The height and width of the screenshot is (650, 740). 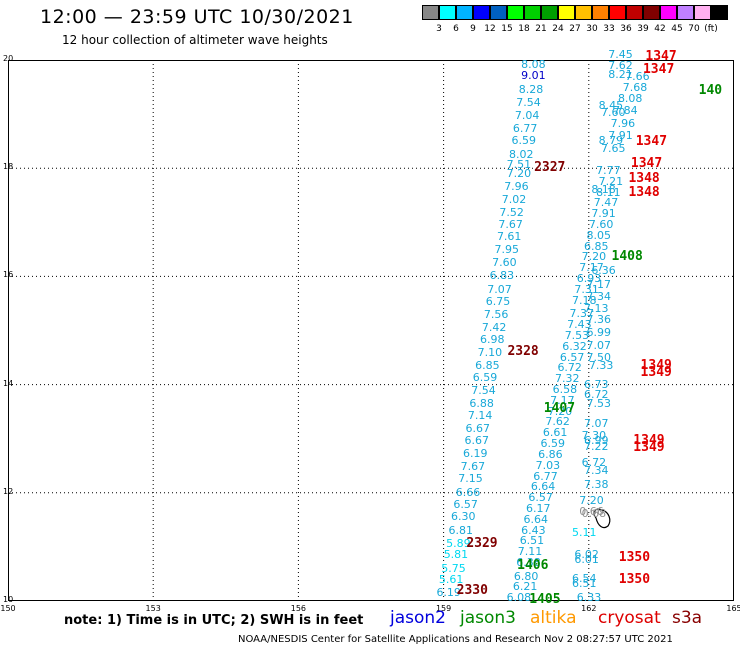 I want to click on wave-height-value: 0.66, so click(x=591, y=511).